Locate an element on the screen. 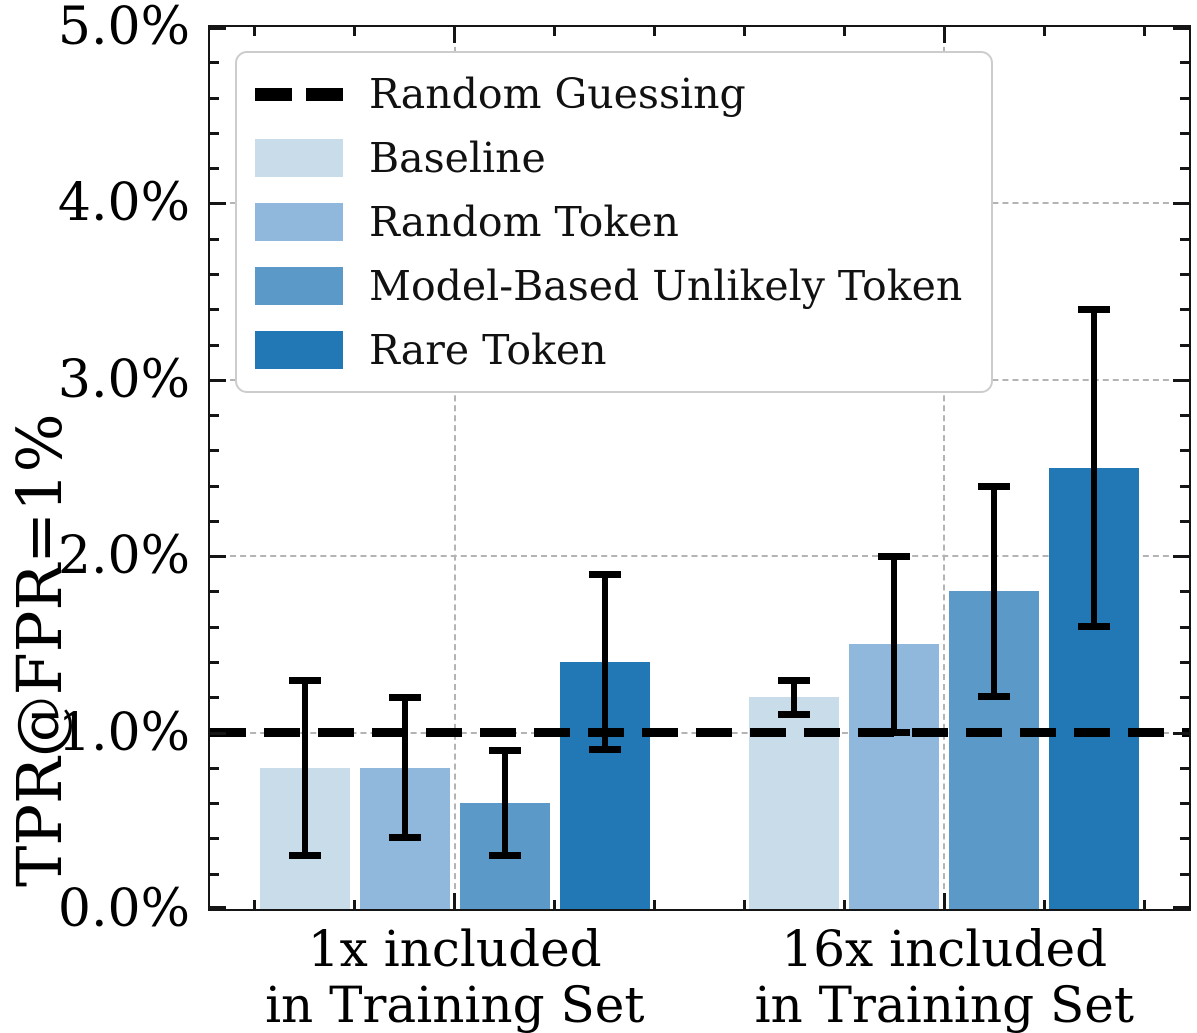  legend-label: Random Token is located at coordinates (524, 222).